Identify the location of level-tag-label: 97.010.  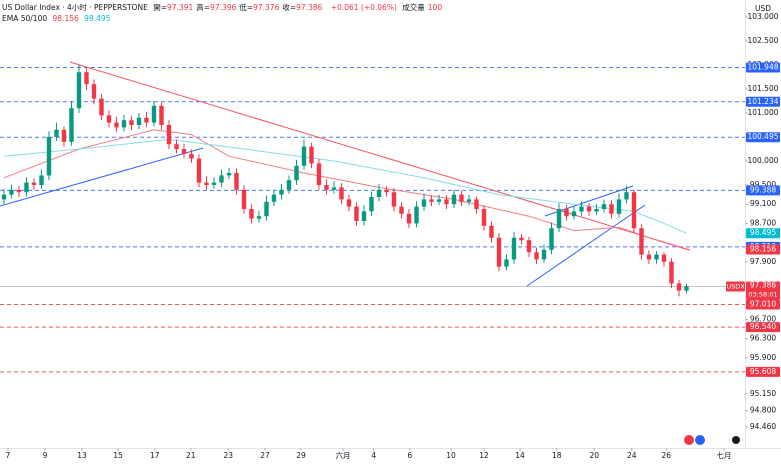
(763, 304).